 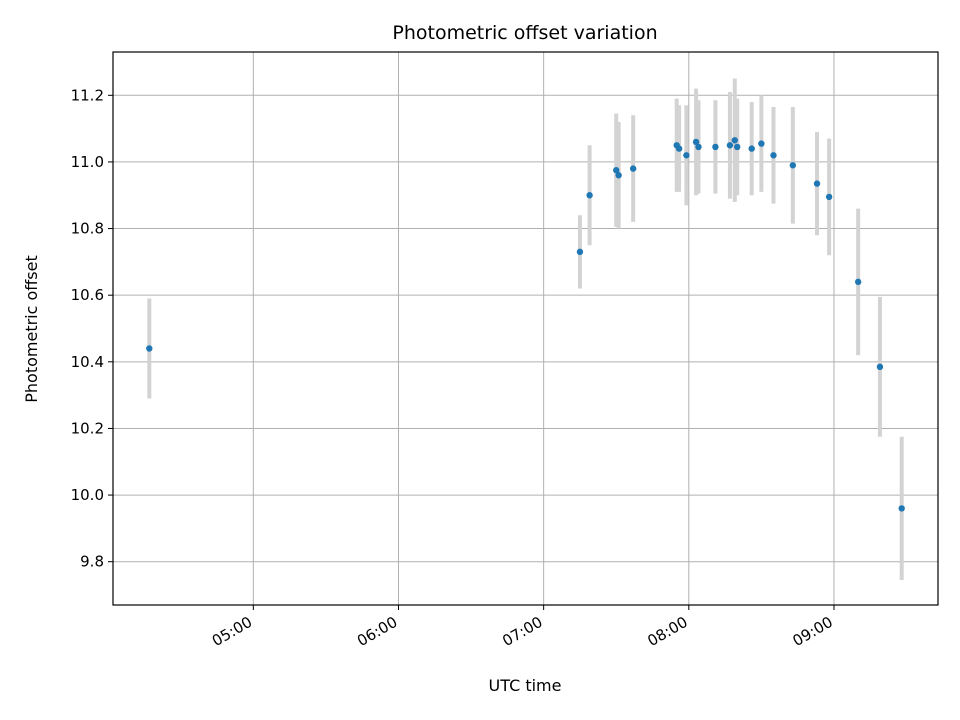 I want to click on x-tick-label: 05:00, so click(x=232, y=631).